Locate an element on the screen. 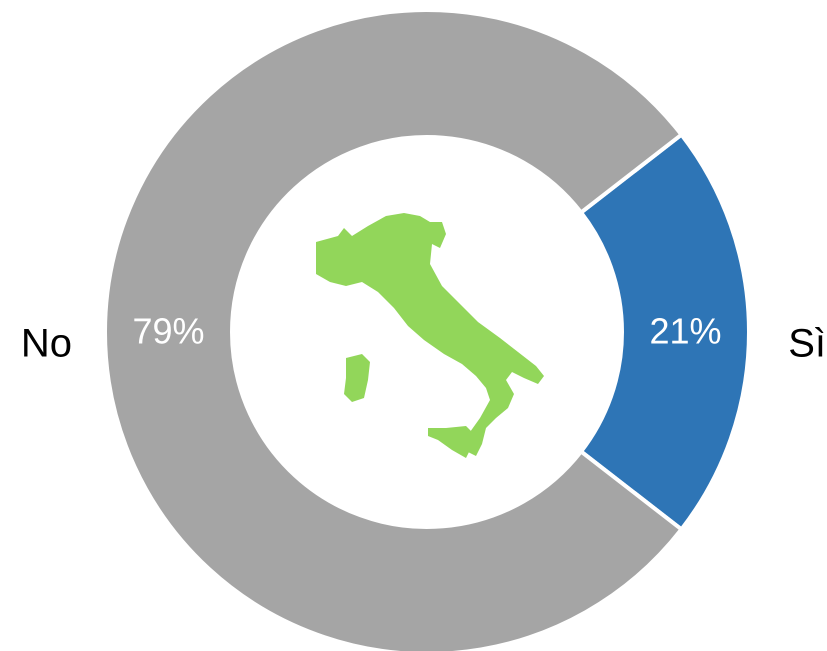  sardinia is located at coordinates (357, 378).